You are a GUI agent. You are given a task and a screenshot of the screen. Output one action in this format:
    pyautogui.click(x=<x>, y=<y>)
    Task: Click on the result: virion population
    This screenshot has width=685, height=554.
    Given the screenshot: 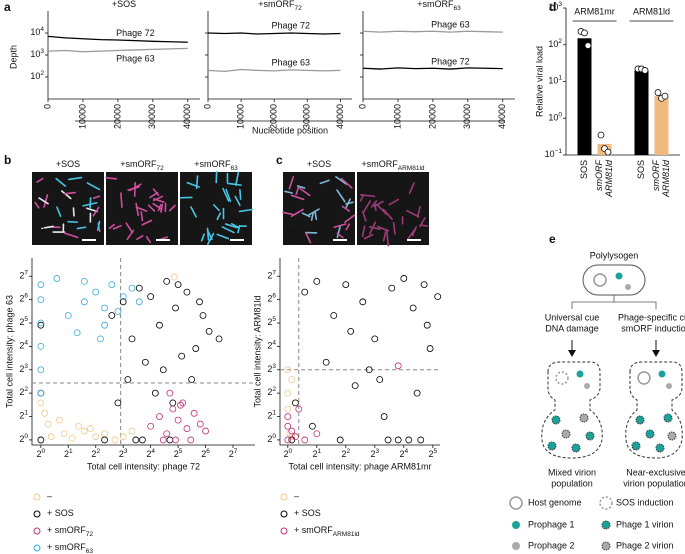 What is the action you would take?
    pyautogui.click(x=654, y=483)
    